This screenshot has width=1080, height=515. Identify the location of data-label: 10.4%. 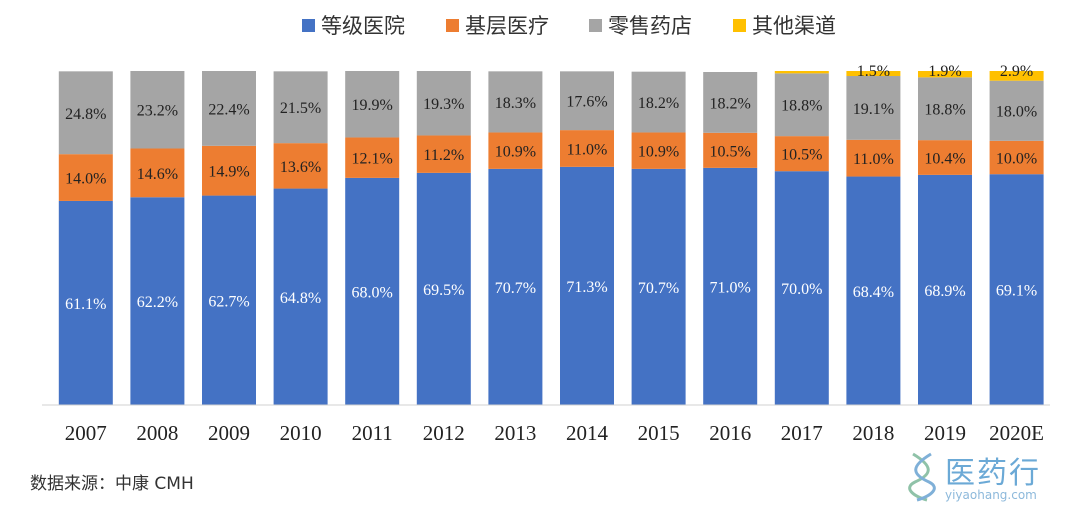
(944, 159).